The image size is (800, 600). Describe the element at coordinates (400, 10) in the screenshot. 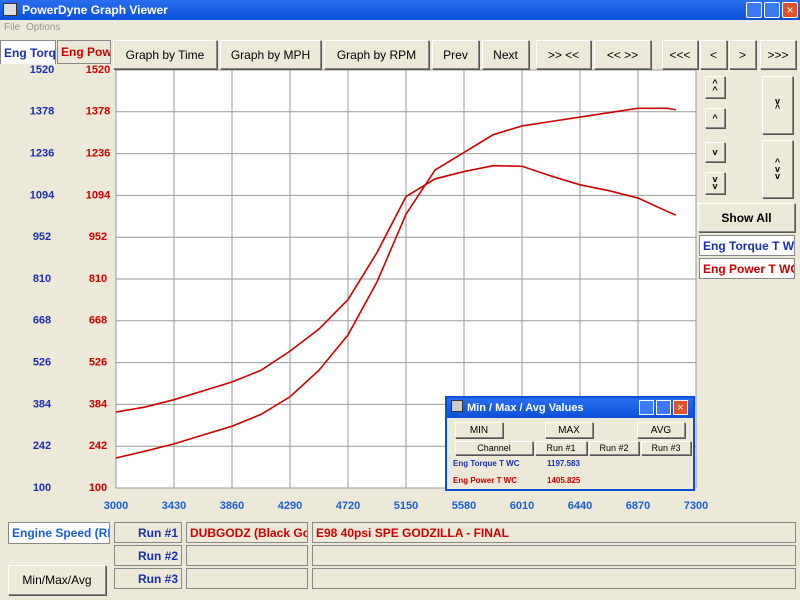

I see `title-bar: PowerDyne Graph Viewer ×` at that location.